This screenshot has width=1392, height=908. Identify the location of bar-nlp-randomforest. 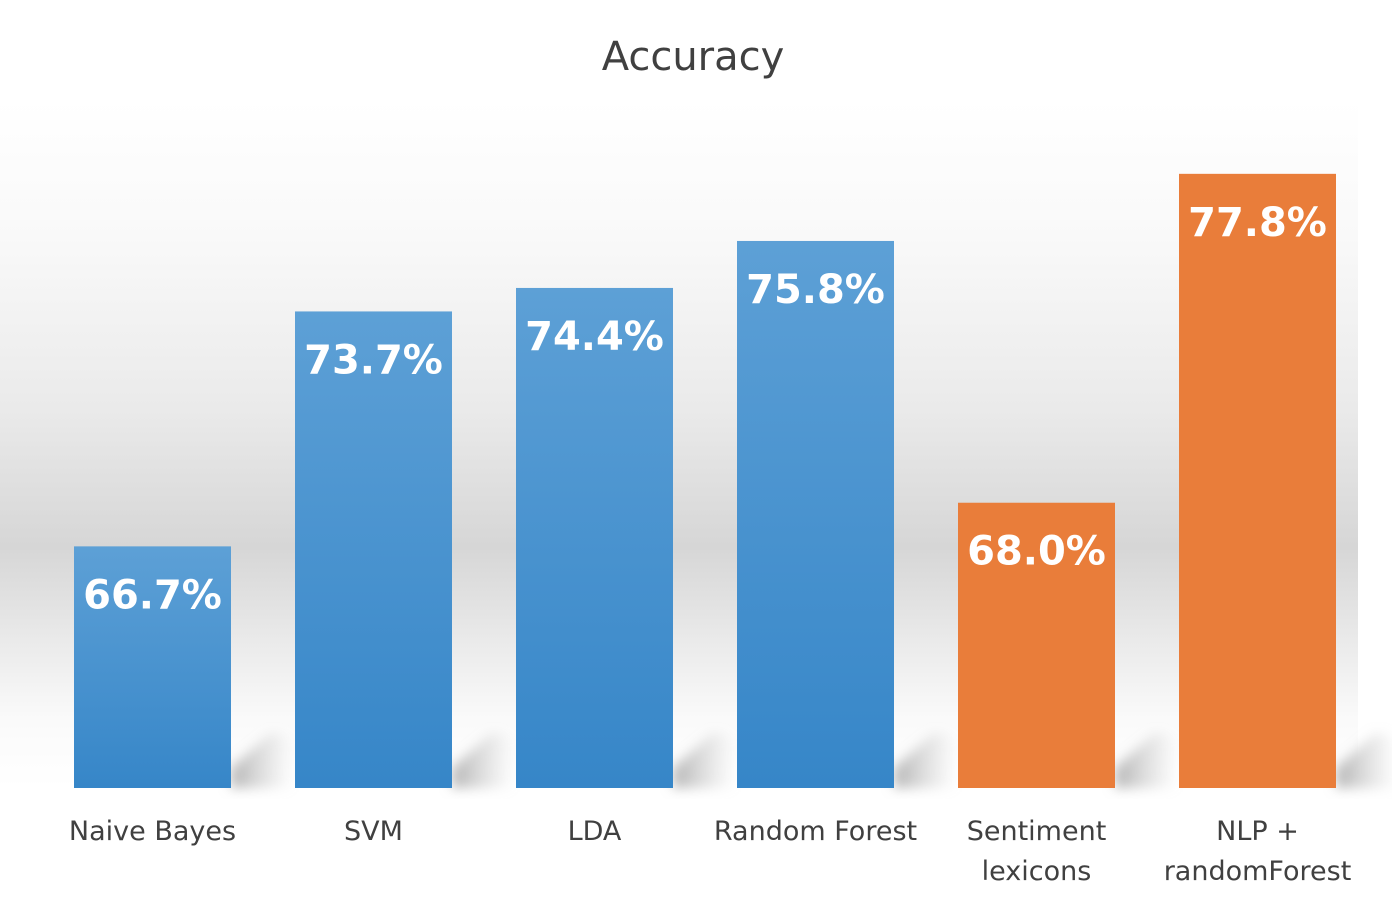
(1257, 480).